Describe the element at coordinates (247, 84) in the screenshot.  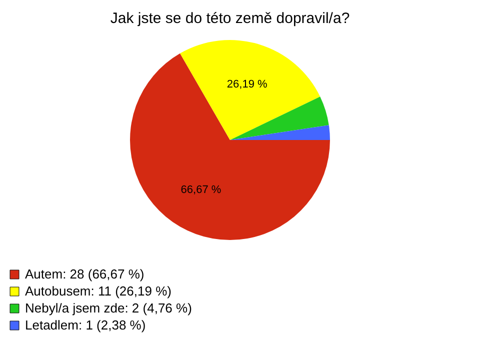
I see `data-label: 26,19 %` at that location.